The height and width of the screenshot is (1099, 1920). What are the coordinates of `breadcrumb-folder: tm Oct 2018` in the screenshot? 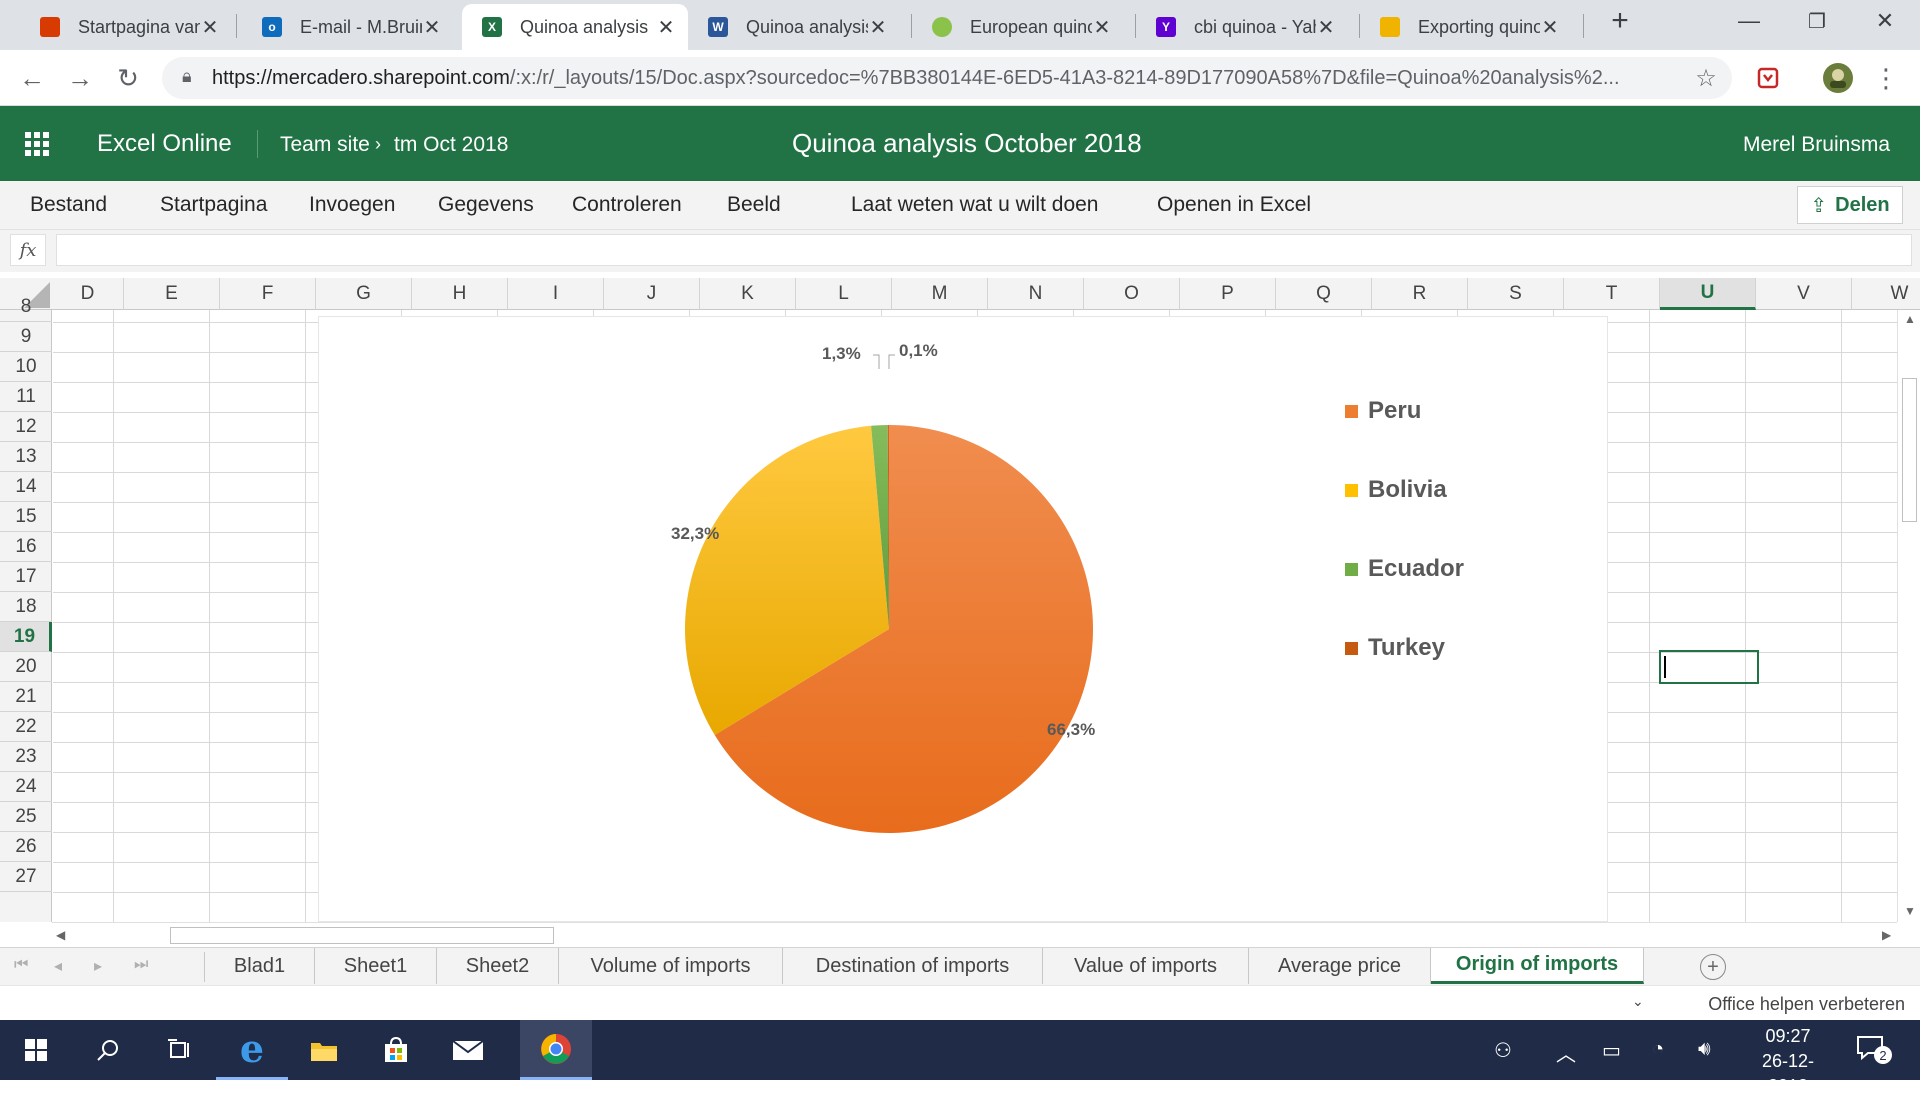 It's located at (451, 144).